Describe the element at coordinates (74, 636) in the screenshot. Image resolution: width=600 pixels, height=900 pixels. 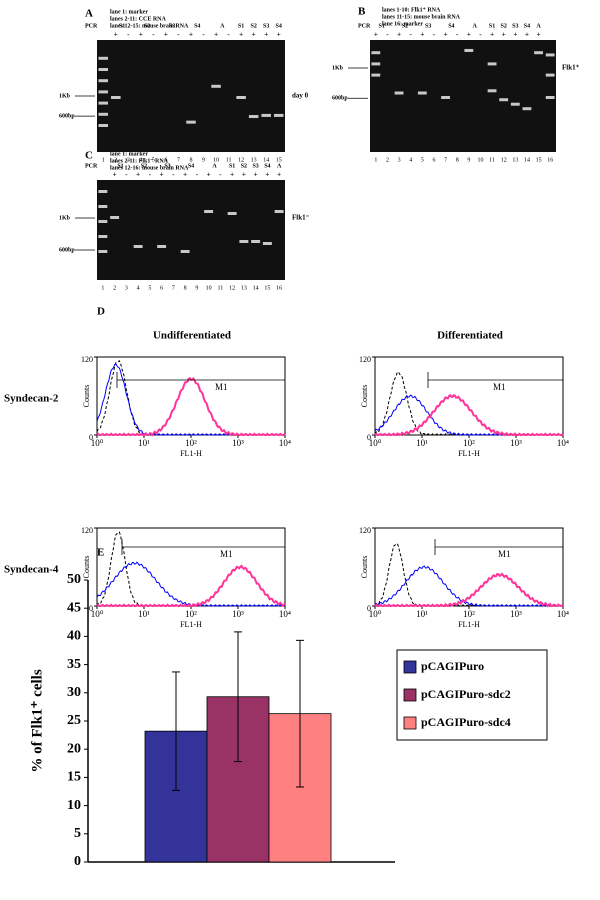
I see `y-tick-label: 40` at that location.